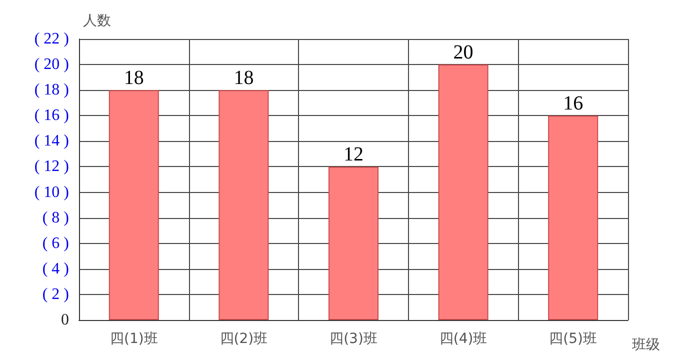 The width and height of the screenshot is (684, 358). What do you see at coordinates (51, 39) in the screenshot?
I see `y-tick-label: ( 22 )` at bounding box center [51, 39].